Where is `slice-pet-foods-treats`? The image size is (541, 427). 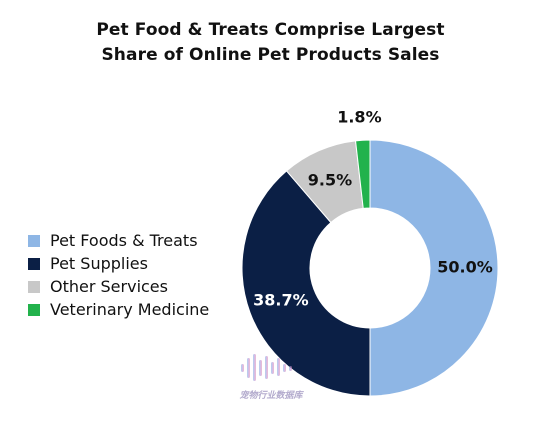
slice-pet-foods-treats is located at coordinates (434, 268).